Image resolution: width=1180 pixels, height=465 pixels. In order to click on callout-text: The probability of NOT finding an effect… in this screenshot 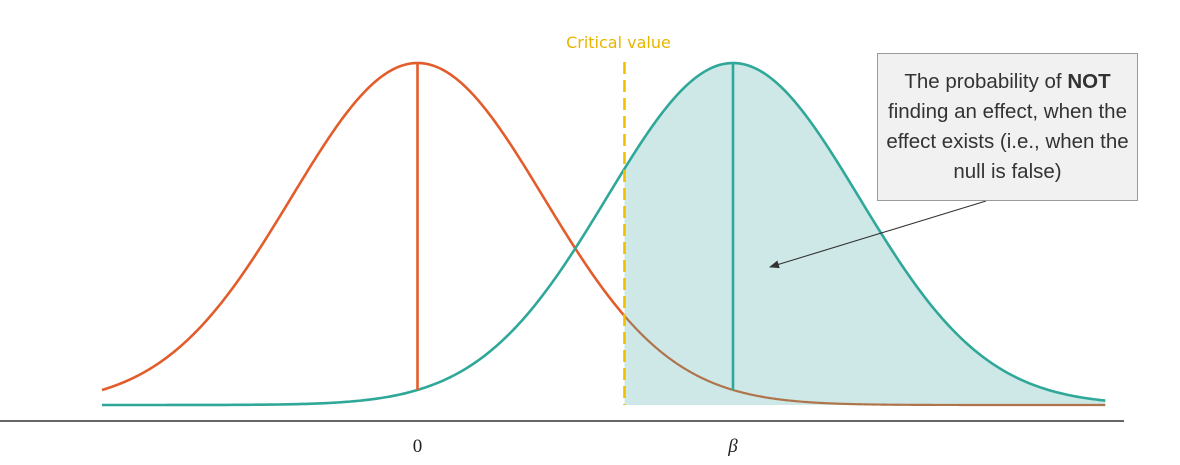, I will do `click(1007, 126)`.